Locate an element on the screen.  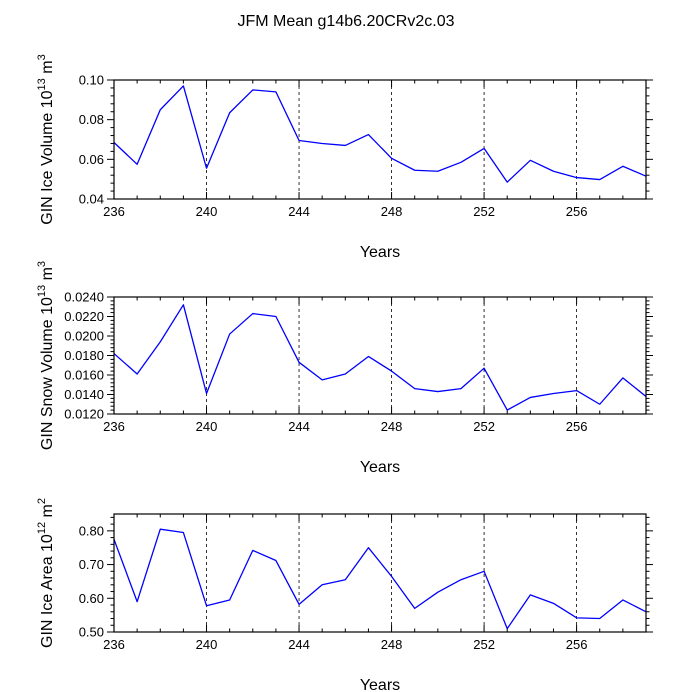
y-axis-title-superscript: 2 is located at coordinates (42, 501).